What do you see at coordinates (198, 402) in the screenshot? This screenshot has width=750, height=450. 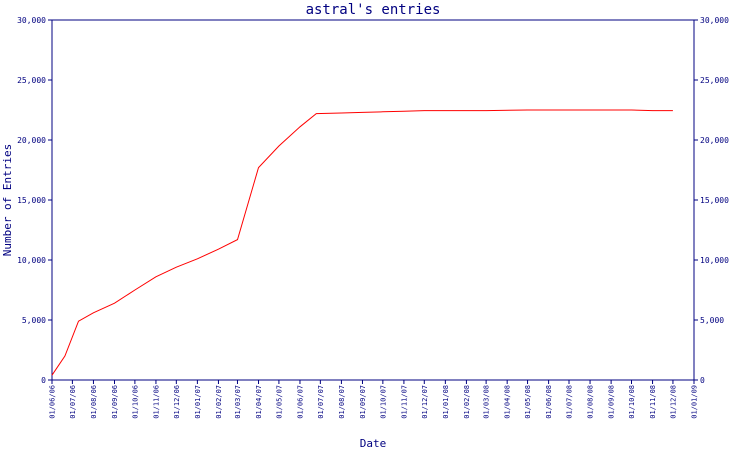 I see `x-tick-label: 01/01/07` at bounding box center [198, 402].